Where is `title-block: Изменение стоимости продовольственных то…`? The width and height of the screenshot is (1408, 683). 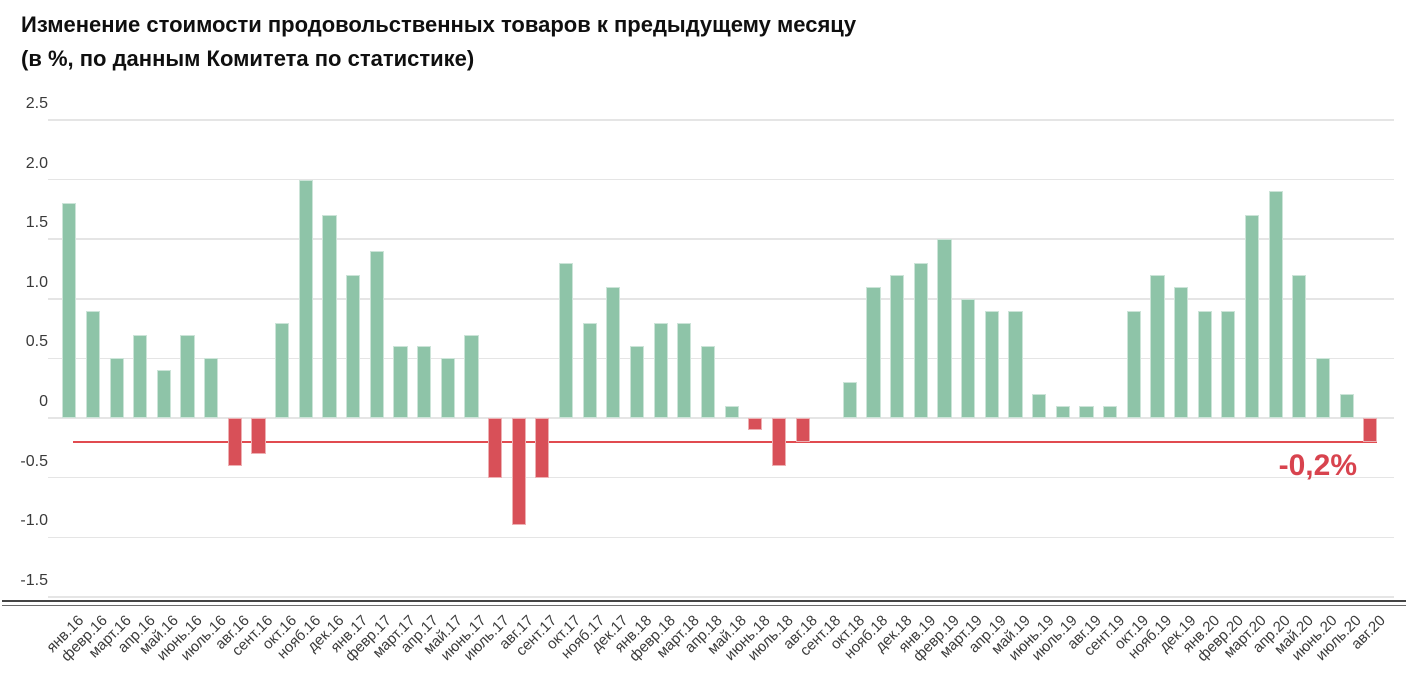
title-block: Изменение стоимости продовольственных то… is located at coordinates (438, 42).